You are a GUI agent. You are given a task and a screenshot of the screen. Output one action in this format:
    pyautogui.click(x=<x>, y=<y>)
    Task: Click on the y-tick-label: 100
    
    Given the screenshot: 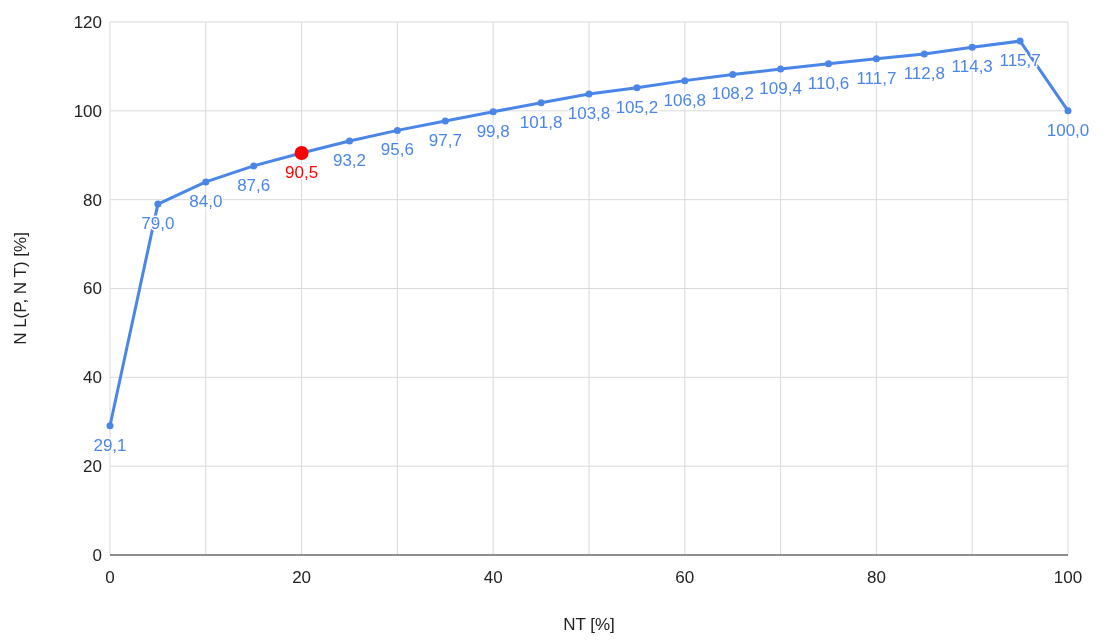 What is the action you would take?
    pyautogui.click(x=87, y=111)
    